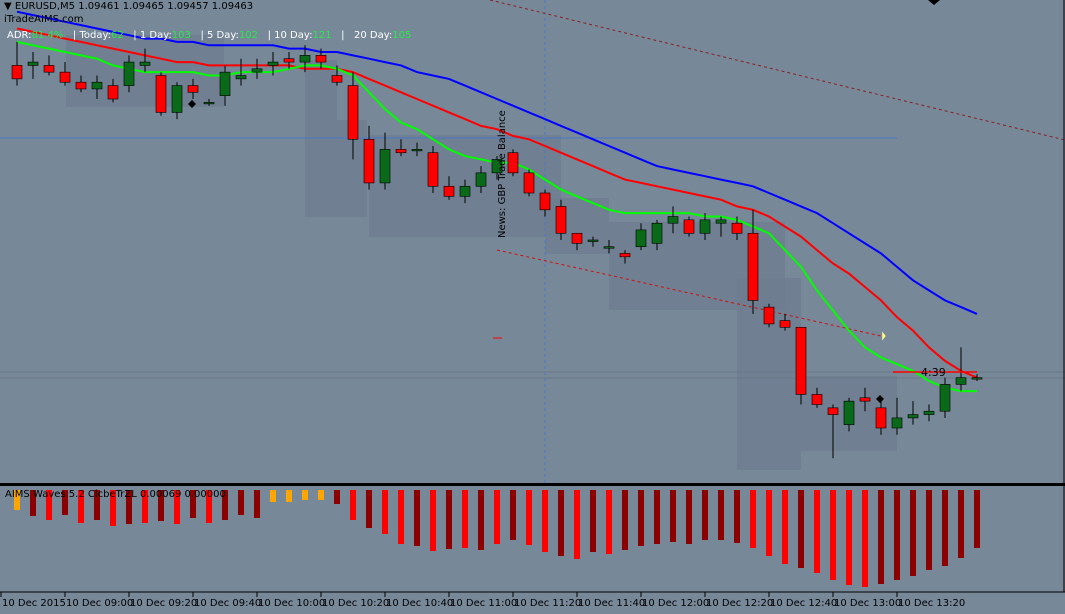 The image size is (1065, 614). I want to click on today-value: 62, so click(117, 35).